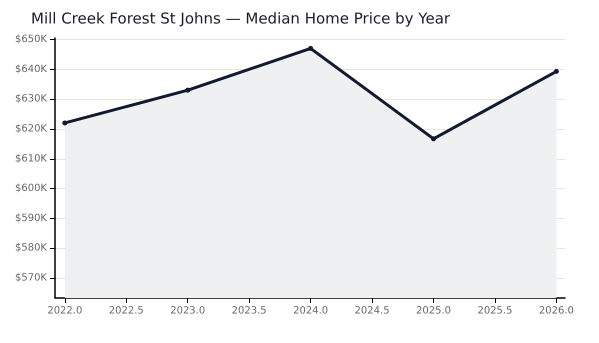 Image resolution: width=599 pixels, height=343 pixels. I want to click on x-tick-label: 2022.5, so click(126, 311).